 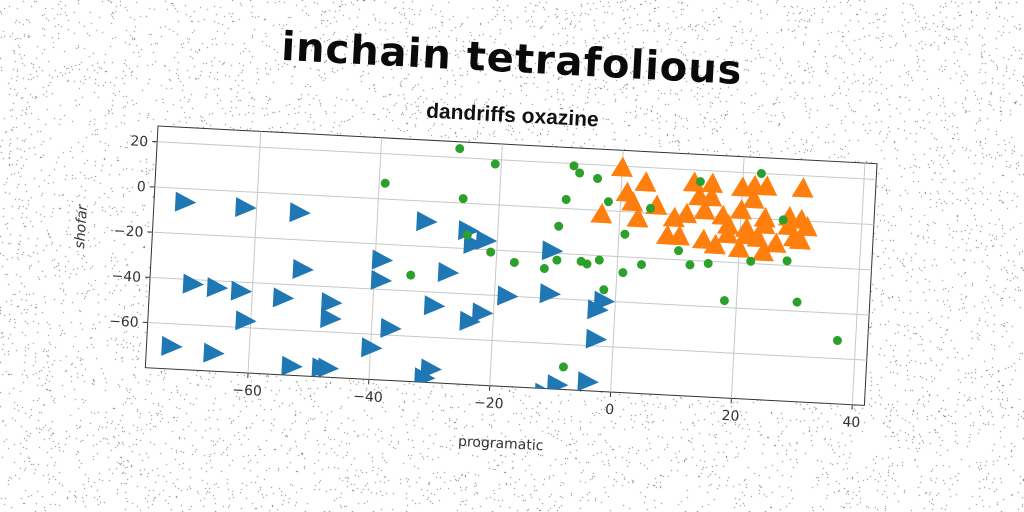 I want to click on x-tick-label: 40, so click(x=851, y=422).